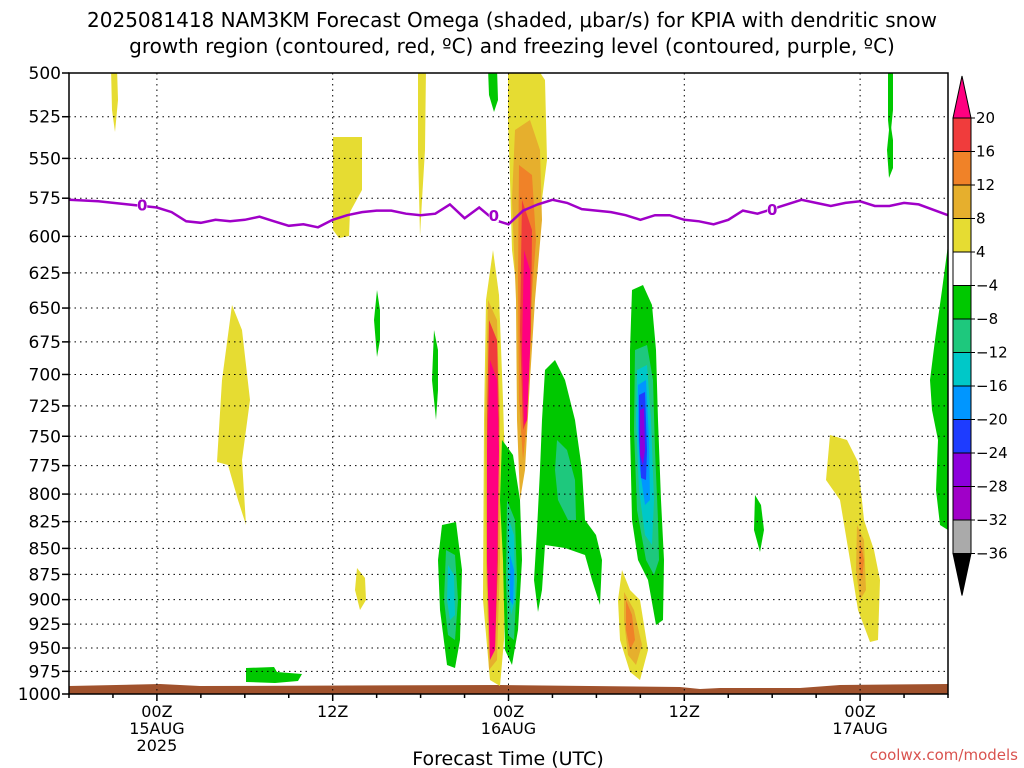  What do you see at coordinates (992, 420) in the screenshot?
I see `colorbar-label: −20` at bounding box center [992, 420].